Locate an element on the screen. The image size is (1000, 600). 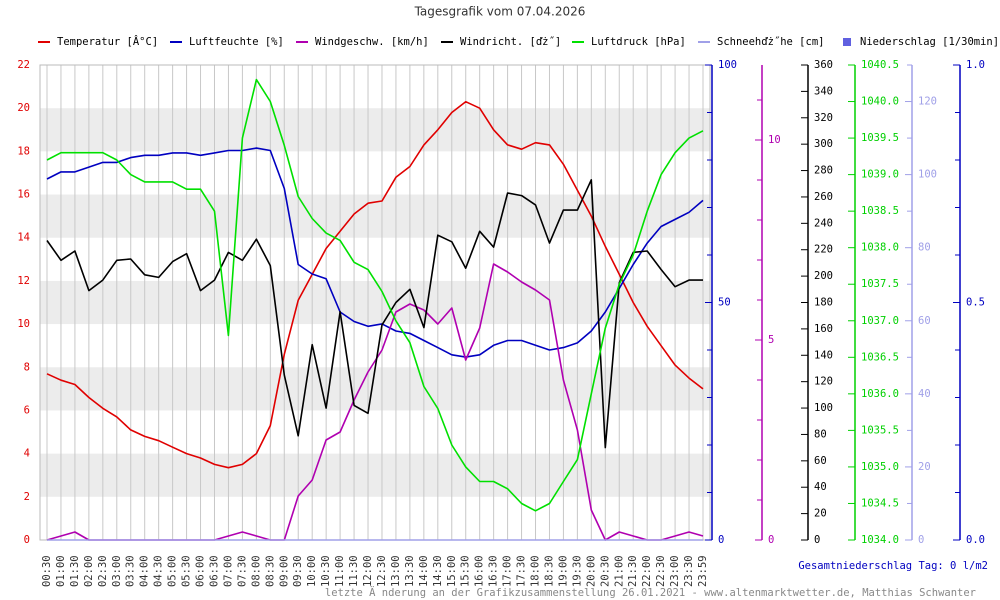
y-tick-label: 0.0 is located at coordinates (975, 540).